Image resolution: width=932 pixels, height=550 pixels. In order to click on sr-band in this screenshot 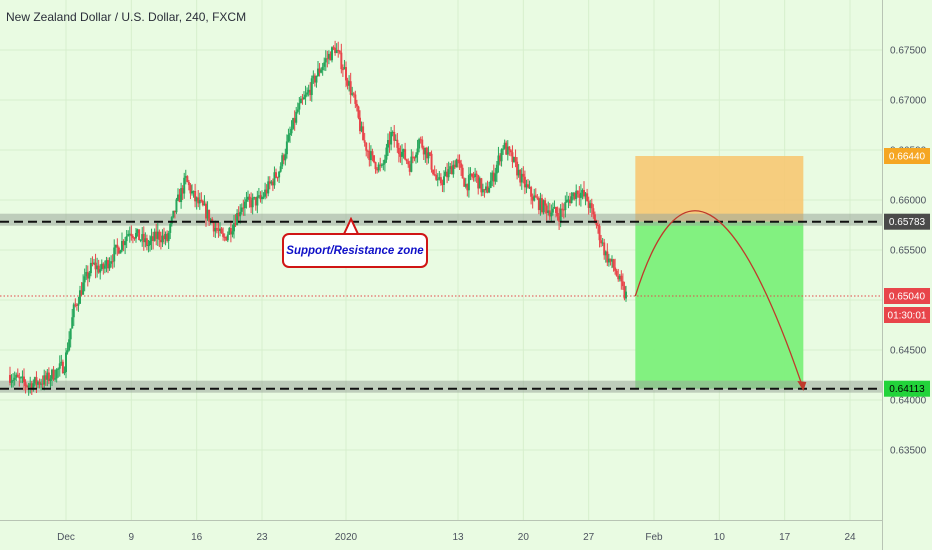, I will do `click(441, 219)`.